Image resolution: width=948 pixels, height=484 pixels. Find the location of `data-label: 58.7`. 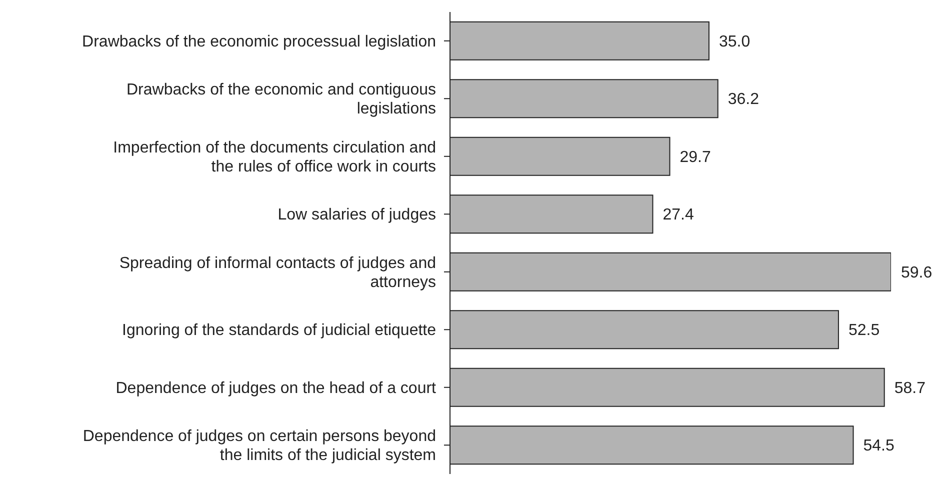

data-label: 58.7 is located at coordinates (910, 388).